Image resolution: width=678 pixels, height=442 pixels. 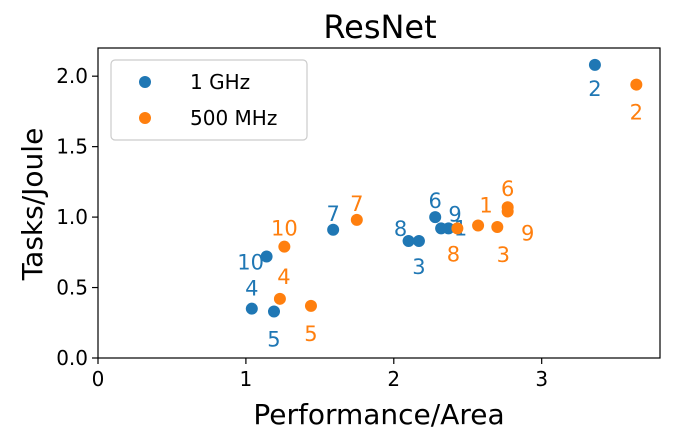 I want to click on chart-title: ResNet, so click(x=379, y=27).